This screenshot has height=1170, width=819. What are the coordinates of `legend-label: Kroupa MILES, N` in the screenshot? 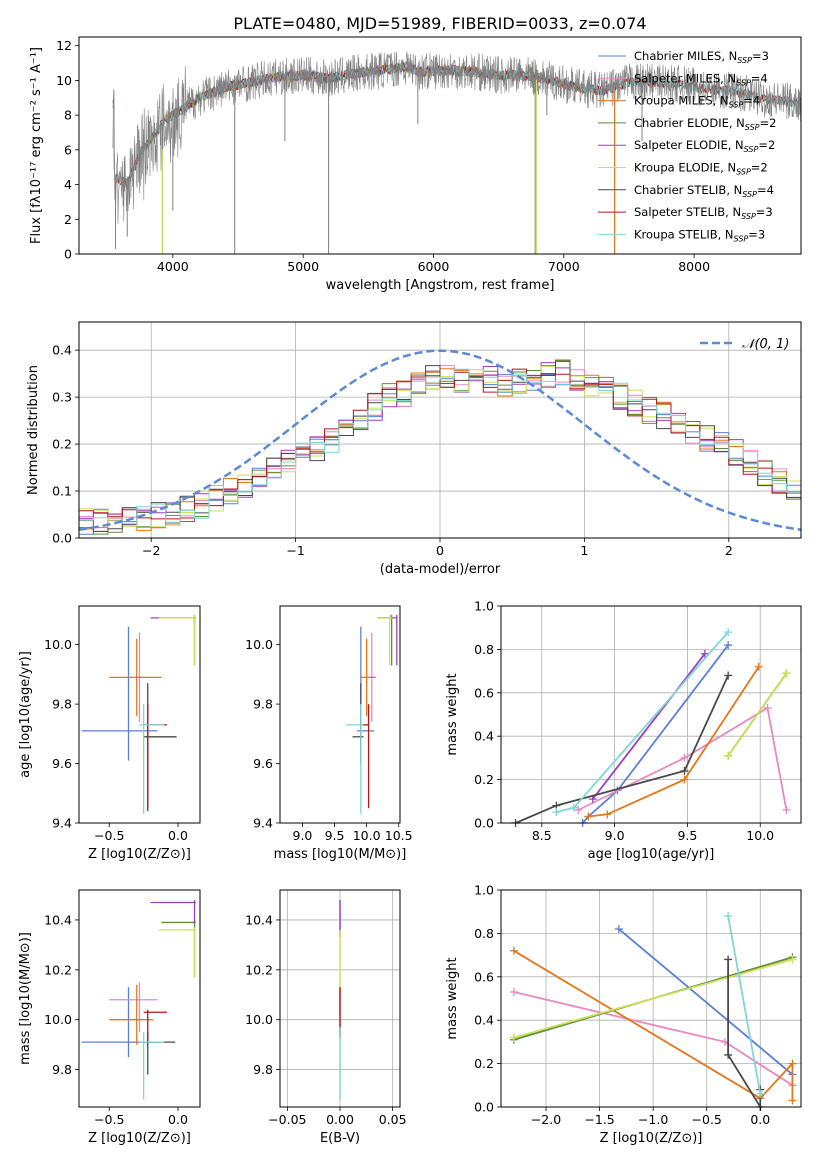 It's located at (681, 101).